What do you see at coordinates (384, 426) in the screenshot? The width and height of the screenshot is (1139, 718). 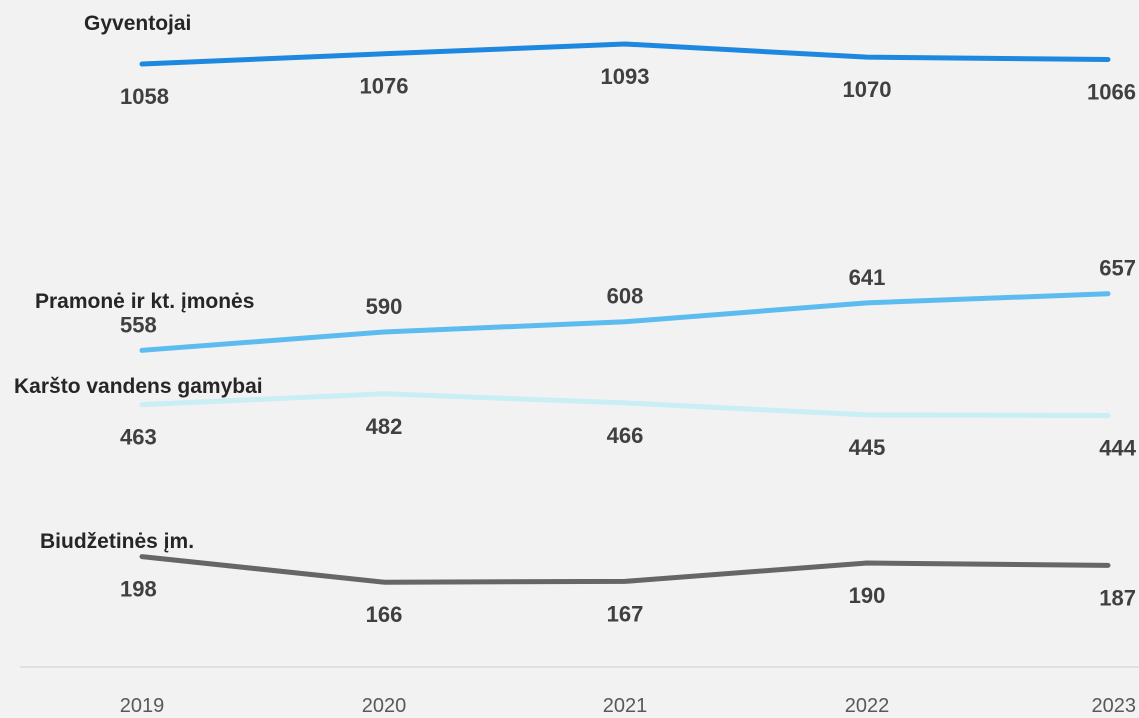 I see `data-label-karsto-vandens-gamybai-2020: 482` at bounding box center [384, 426].